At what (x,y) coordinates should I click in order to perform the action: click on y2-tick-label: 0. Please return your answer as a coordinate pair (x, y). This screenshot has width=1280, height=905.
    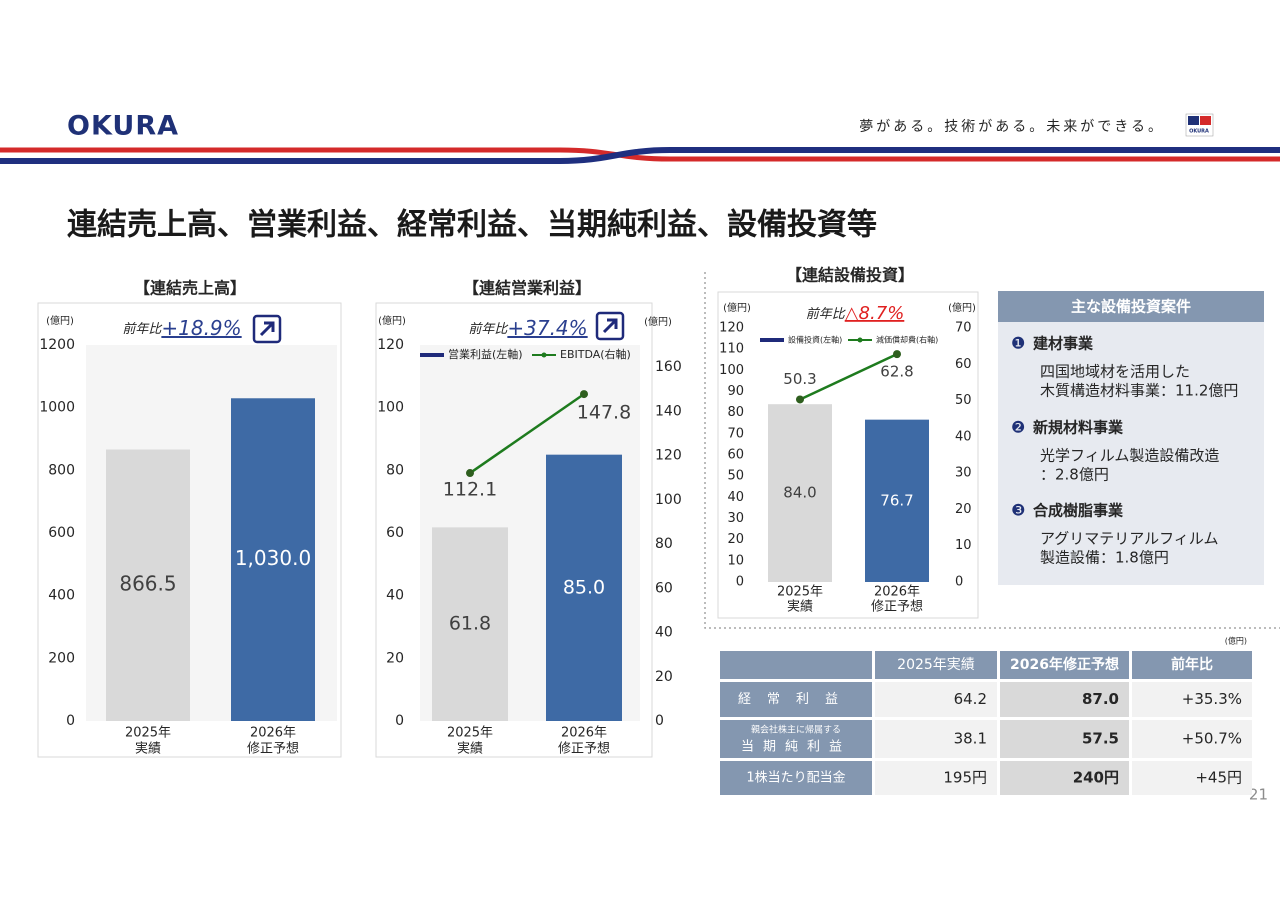
    Looking at the image, I should click on (659, 721).